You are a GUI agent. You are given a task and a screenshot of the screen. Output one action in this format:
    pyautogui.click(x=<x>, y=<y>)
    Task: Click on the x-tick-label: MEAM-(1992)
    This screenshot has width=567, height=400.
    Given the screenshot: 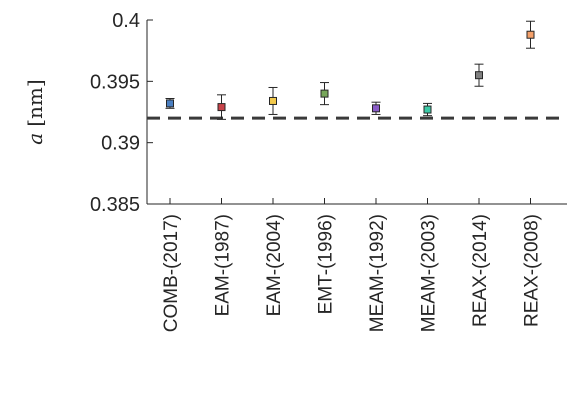 What is the action you would take?
    pyautogui.click(x=377, y=273)
    